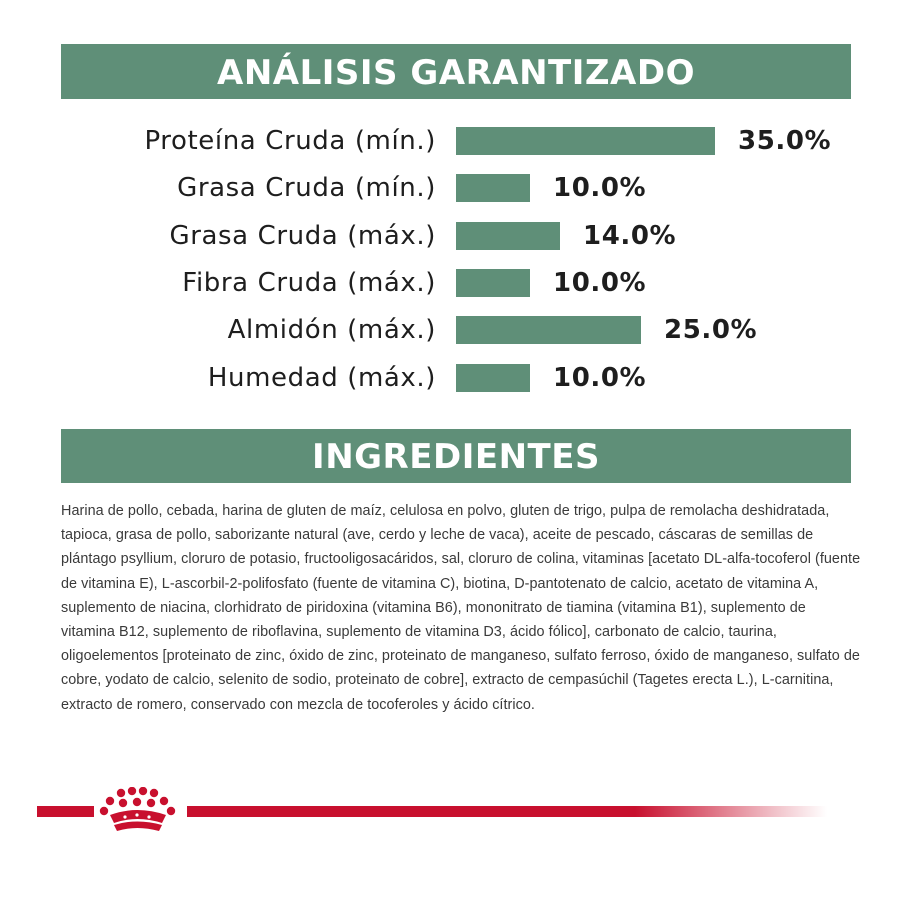 This screenshot has height=906, width=906. What do you see at coordinates (290, 141) in the screenshot?
I see `analysis-row-label: Proteína Cruda (mín.)` at bounding box center [290, 141].